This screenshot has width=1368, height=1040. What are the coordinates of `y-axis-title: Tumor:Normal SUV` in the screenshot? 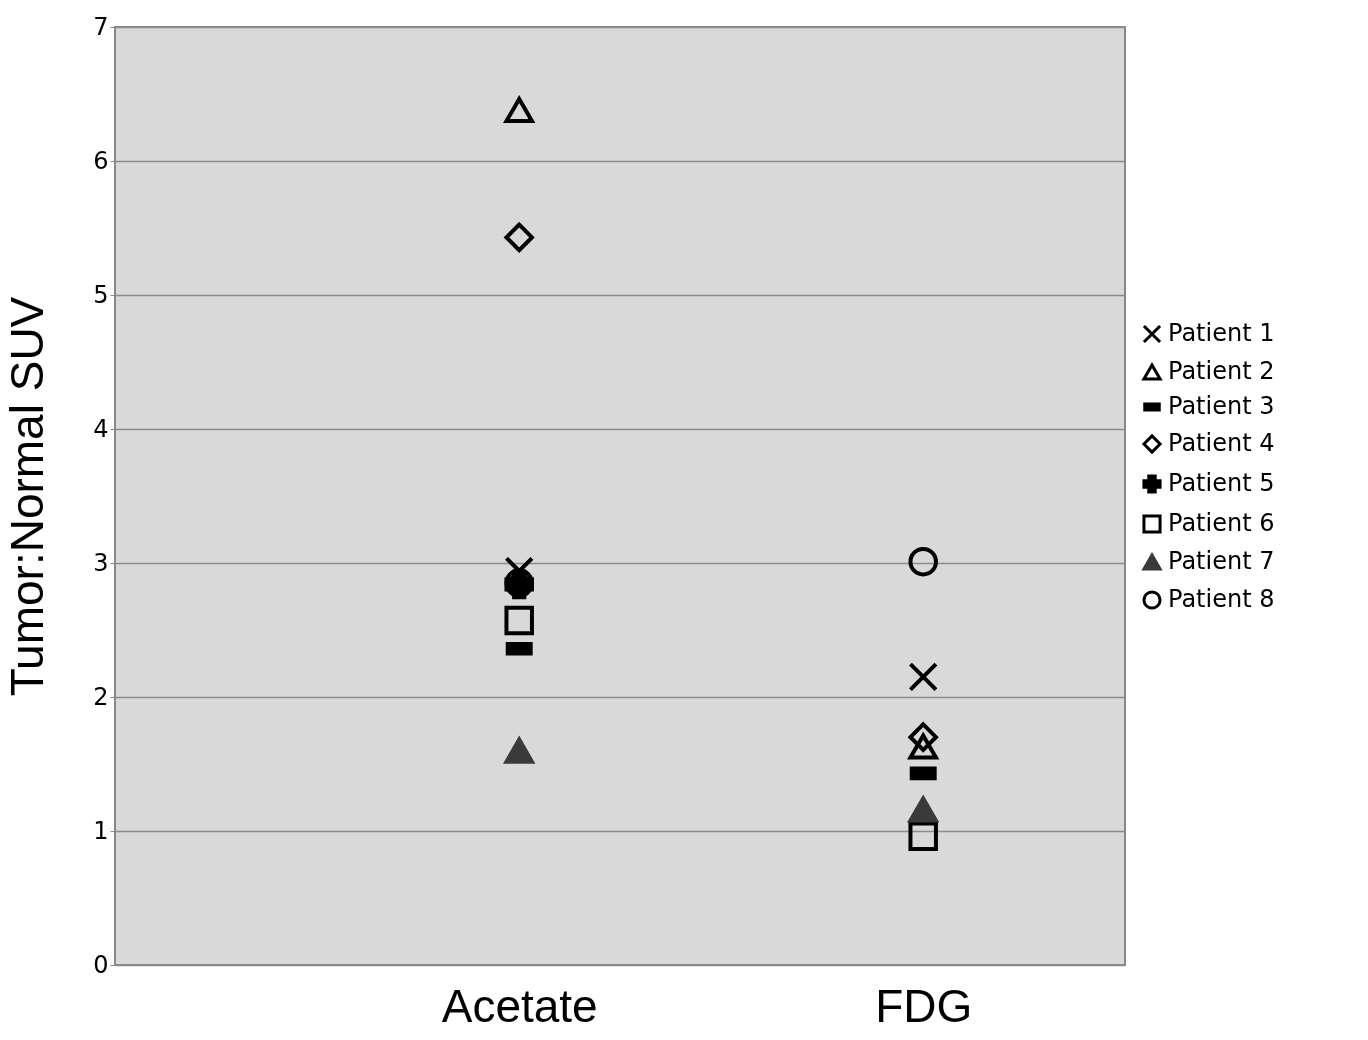 It's located at (27, 496).